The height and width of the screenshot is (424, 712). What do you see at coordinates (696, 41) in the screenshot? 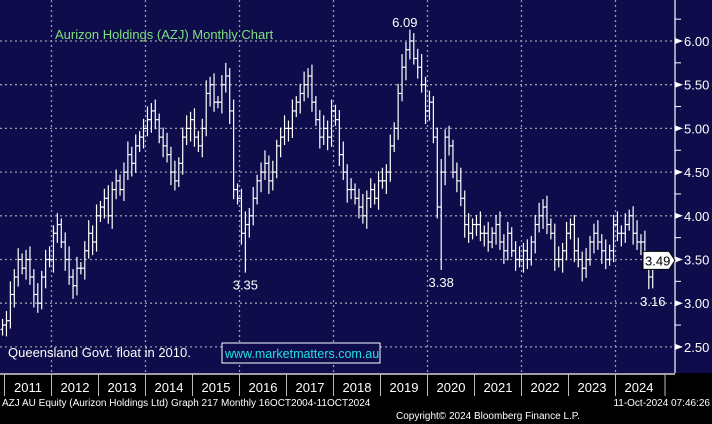
I see `y-tick-label: 6.00` at bounding box center [696, 41].